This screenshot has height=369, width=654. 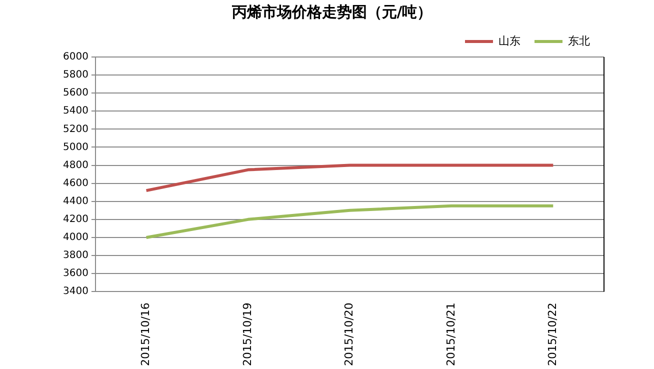 I want to click on legend-label: 山东, so click(x=509, y=41).